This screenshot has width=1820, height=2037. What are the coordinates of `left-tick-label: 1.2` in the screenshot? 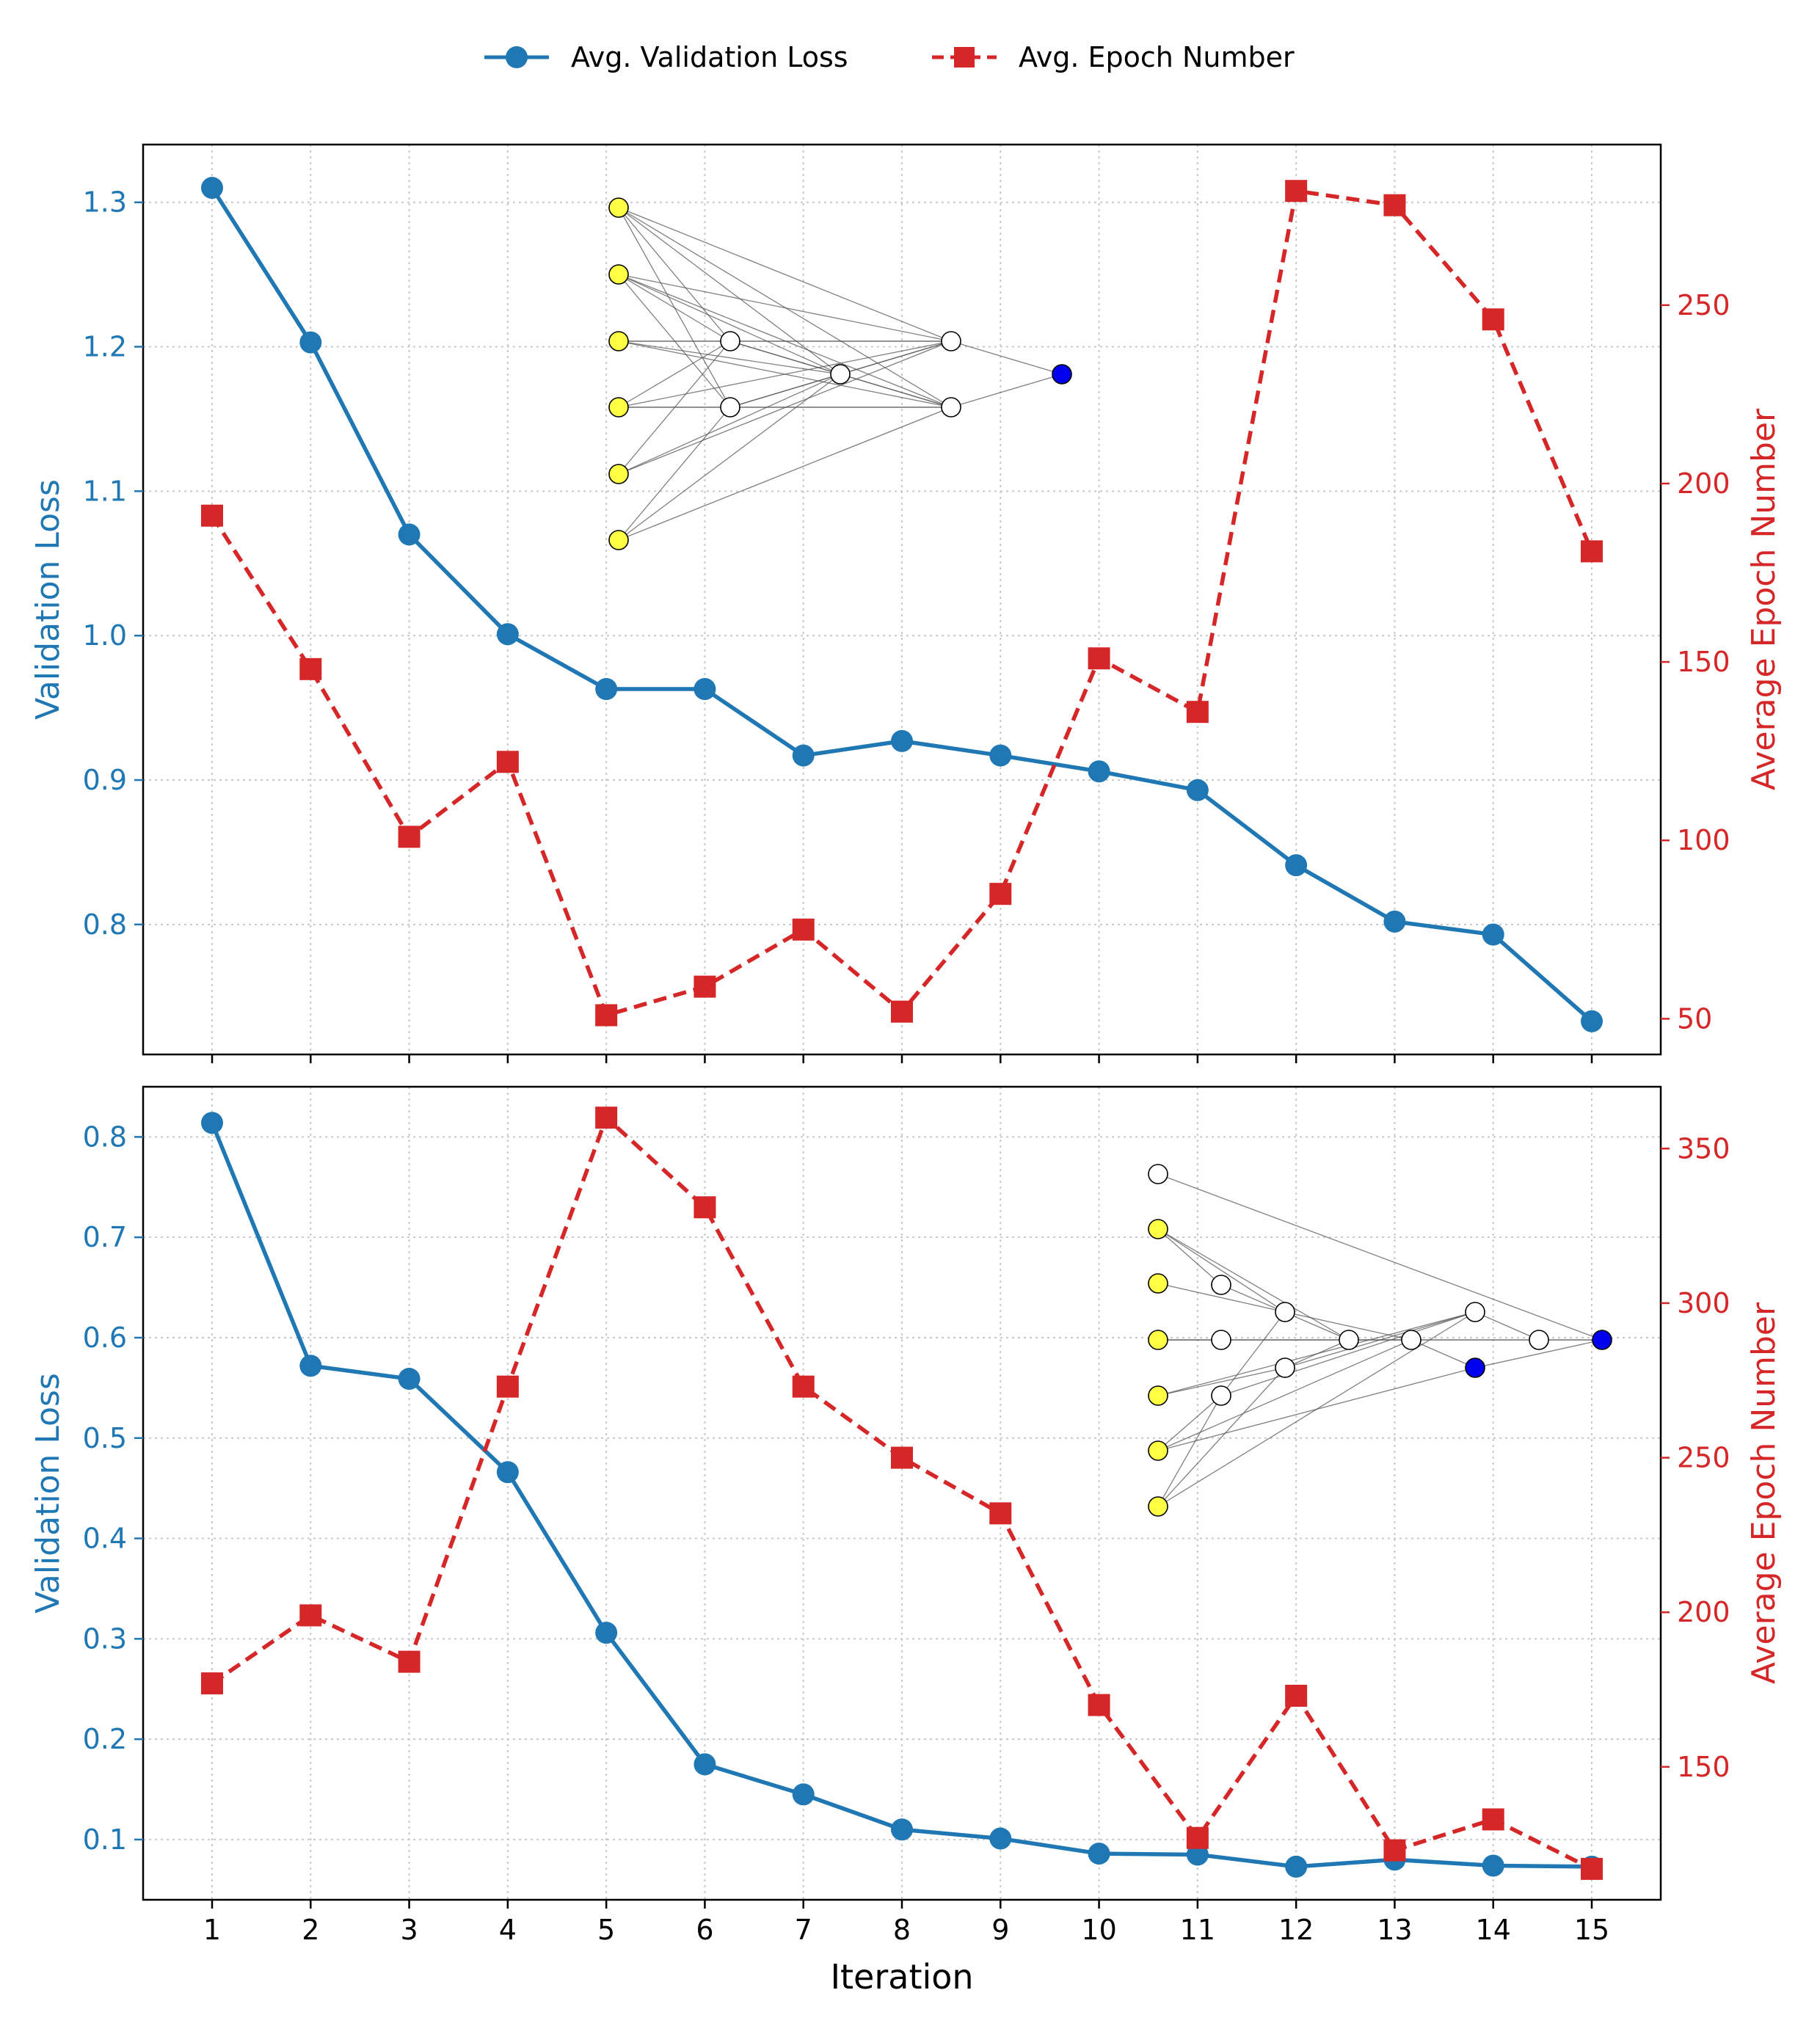 It's located at (105, 347).